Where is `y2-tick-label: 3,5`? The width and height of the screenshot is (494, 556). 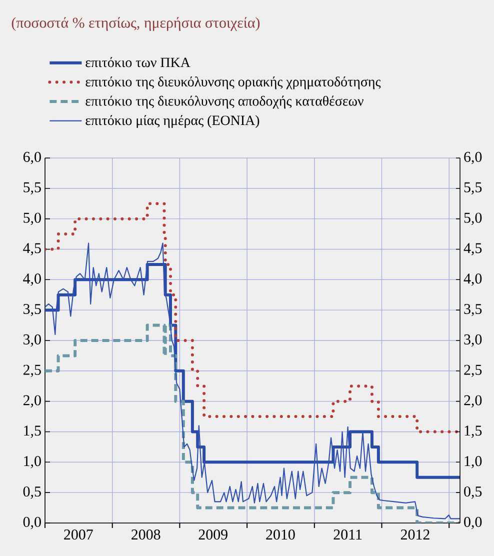
y2-tick-label: 3,5 is located at coordinates (473, 310).